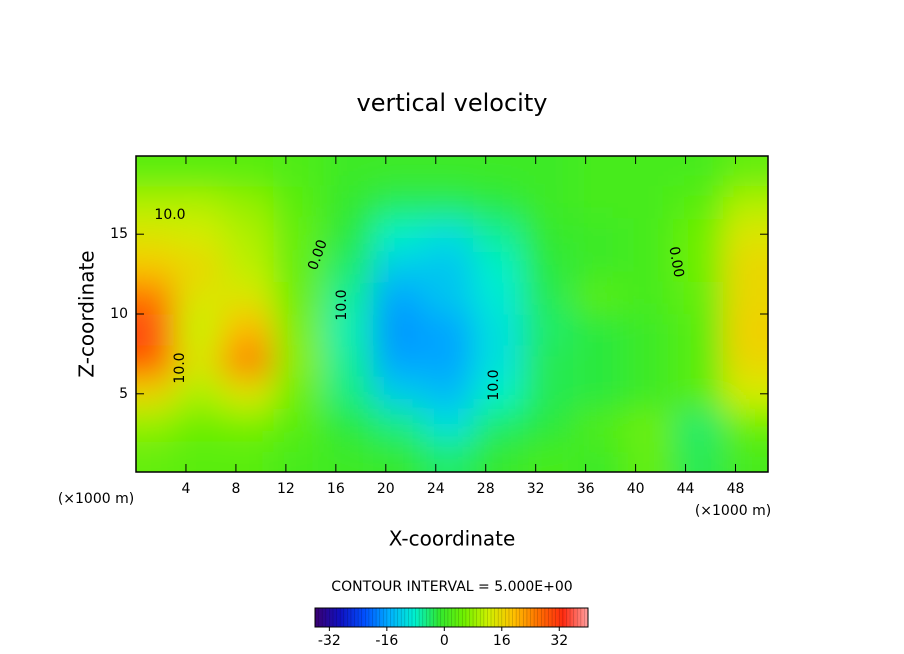 The height and width of the screenshot is (654, 904). Describe the element at coordinates (96, 499) in the screenshot. I see `y-unit-label: (×1000 m)` at that location.